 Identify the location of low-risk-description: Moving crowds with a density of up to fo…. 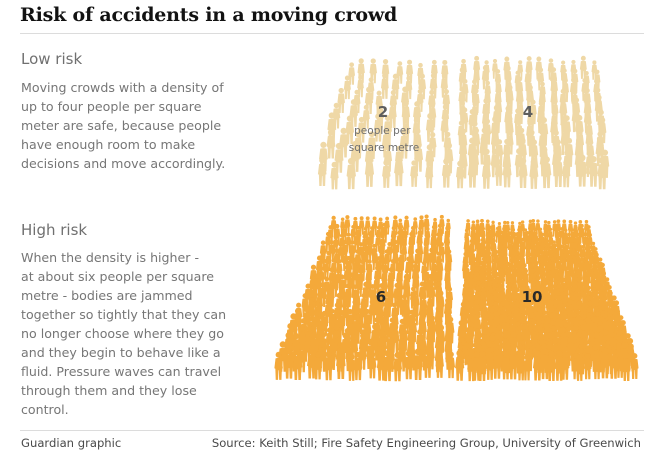
(123, 125).